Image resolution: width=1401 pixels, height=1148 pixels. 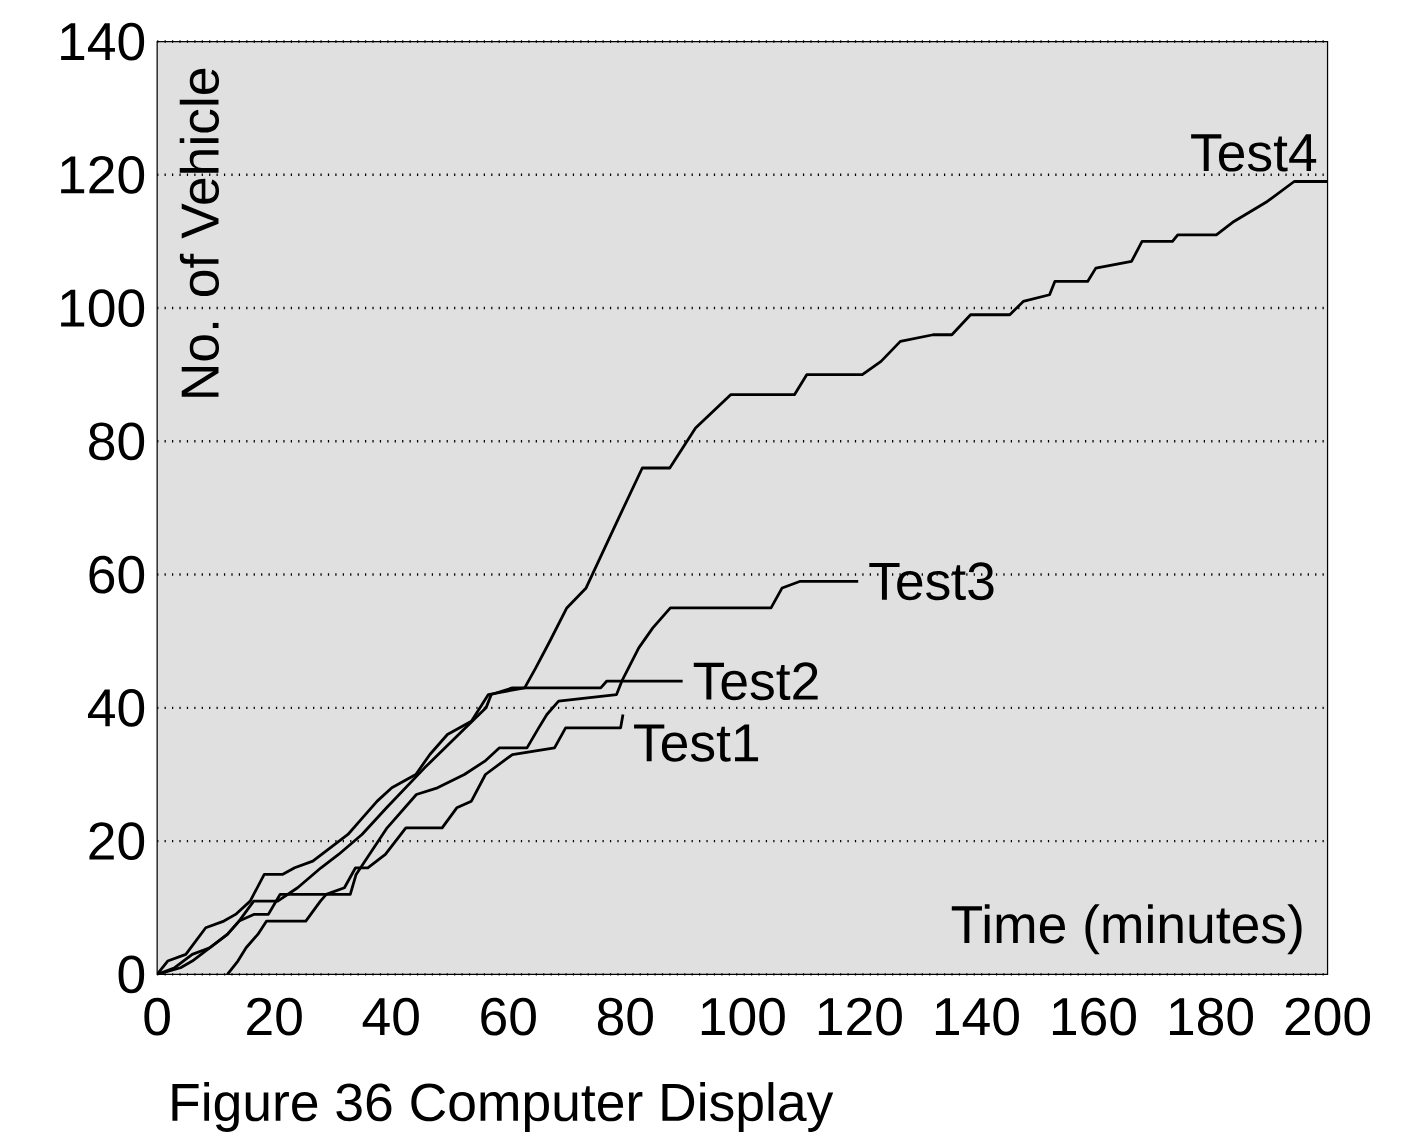 I want to click on x-tick-label: 40, so click(x=390, y=1016).